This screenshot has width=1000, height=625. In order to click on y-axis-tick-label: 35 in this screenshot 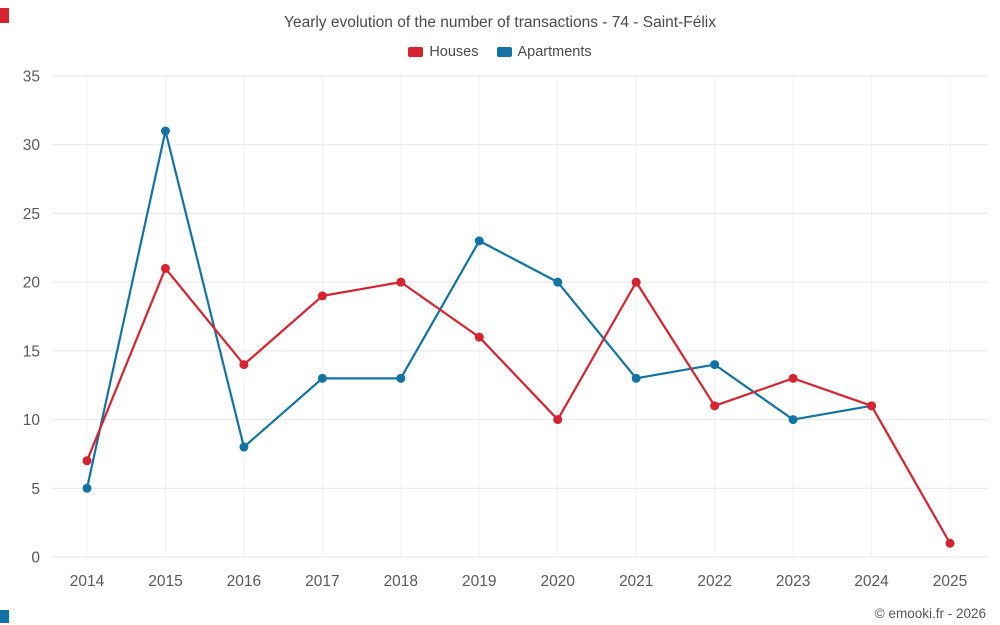, I will do `click(31, 78)`.